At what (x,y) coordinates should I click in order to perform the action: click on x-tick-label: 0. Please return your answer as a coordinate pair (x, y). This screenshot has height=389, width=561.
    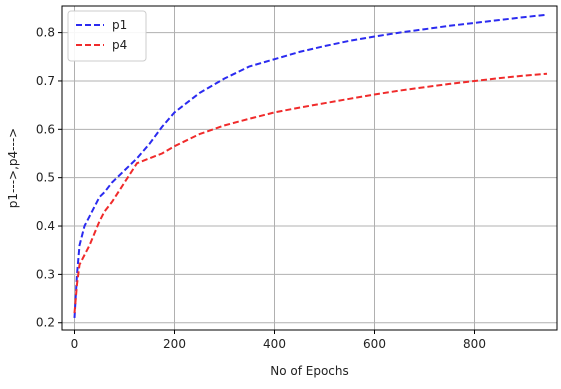
    Looking at the image, I should click on (75, 344).